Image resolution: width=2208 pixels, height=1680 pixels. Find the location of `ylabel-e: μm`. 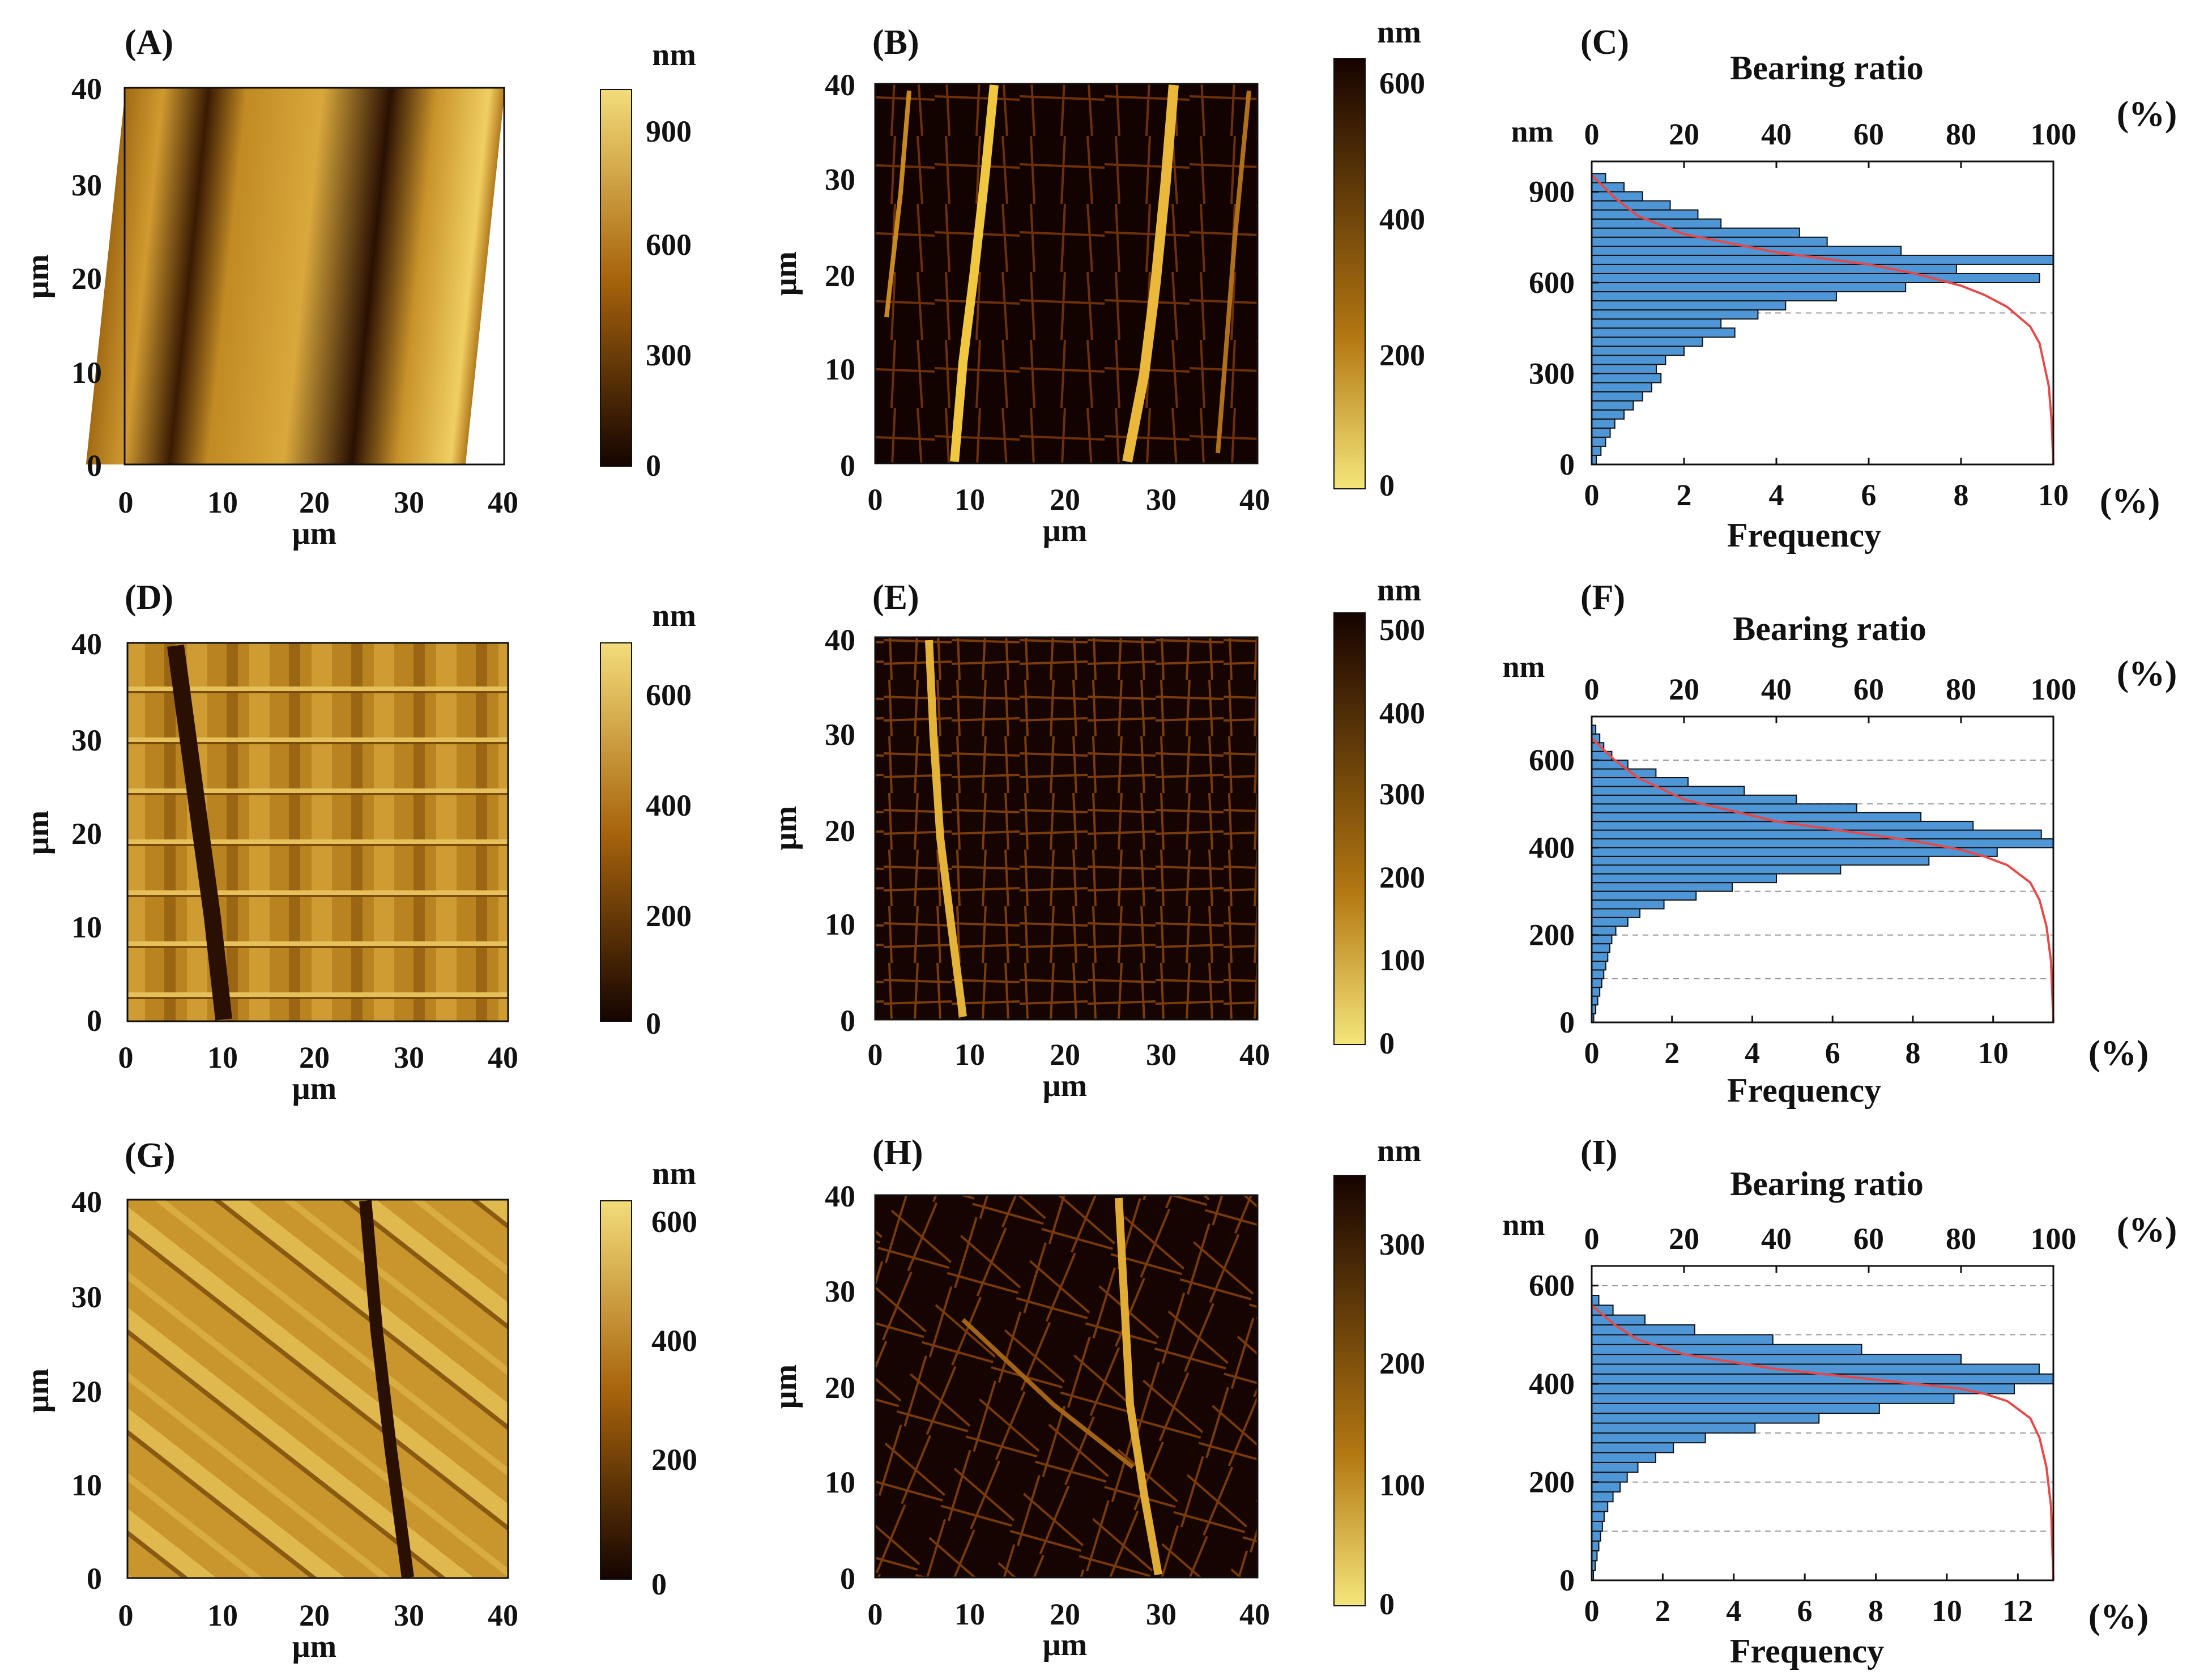

ylabel-e: μm is located at coordinates (785, 828).